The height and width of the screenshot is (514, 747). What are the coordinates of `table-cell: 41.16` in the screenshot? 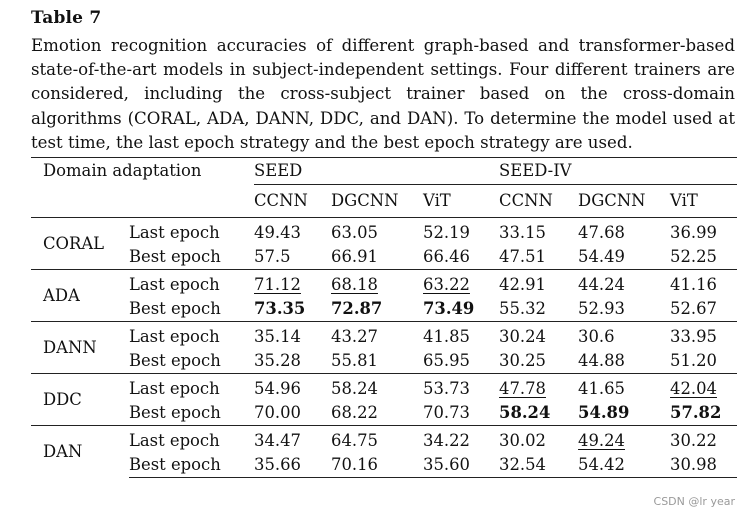 It's located at (704, 283).